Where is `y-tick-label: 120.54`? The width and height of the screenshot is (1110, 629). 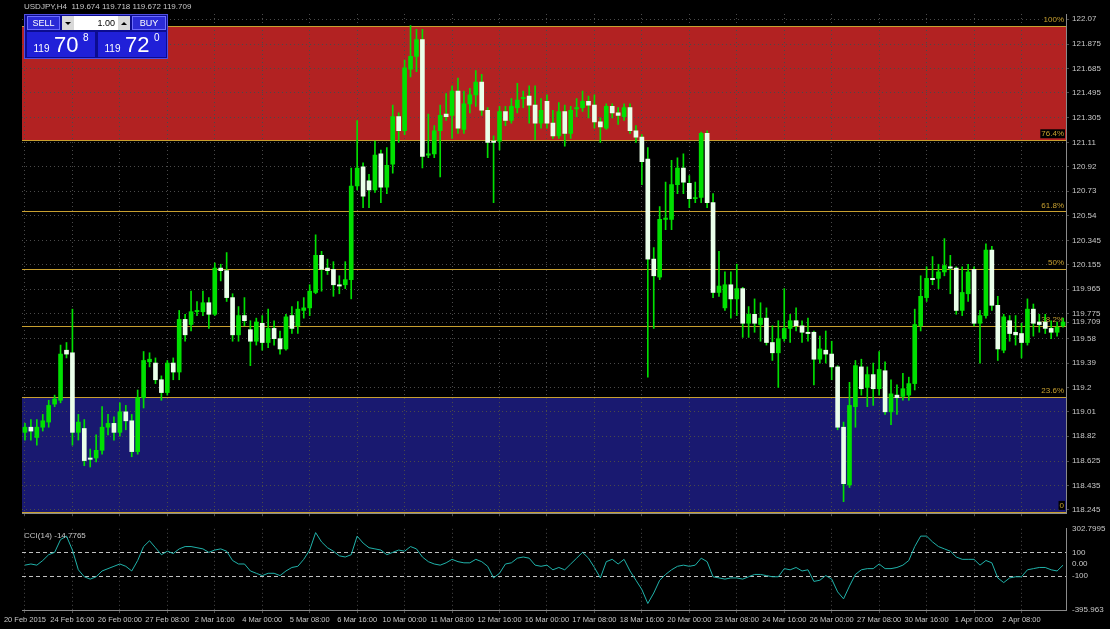
y-tick-label: 120.54 is located at coordinates (1085, 215).